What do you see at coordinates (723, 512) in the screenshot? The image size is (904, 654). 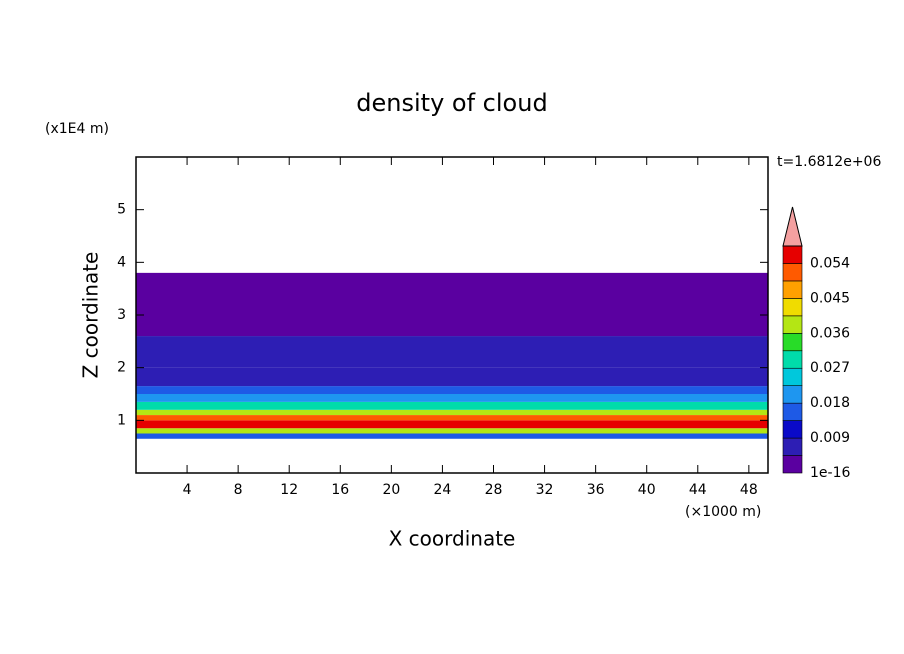 I see `x-unit: (×1000 m)` at bounding box center [723, 512].